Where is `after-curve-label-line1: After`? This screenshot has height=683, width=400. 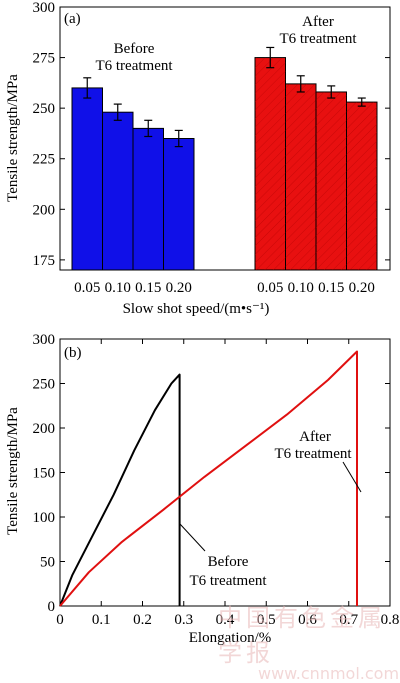
after-curve-label-line1: After is located at coordinates (315, 437).